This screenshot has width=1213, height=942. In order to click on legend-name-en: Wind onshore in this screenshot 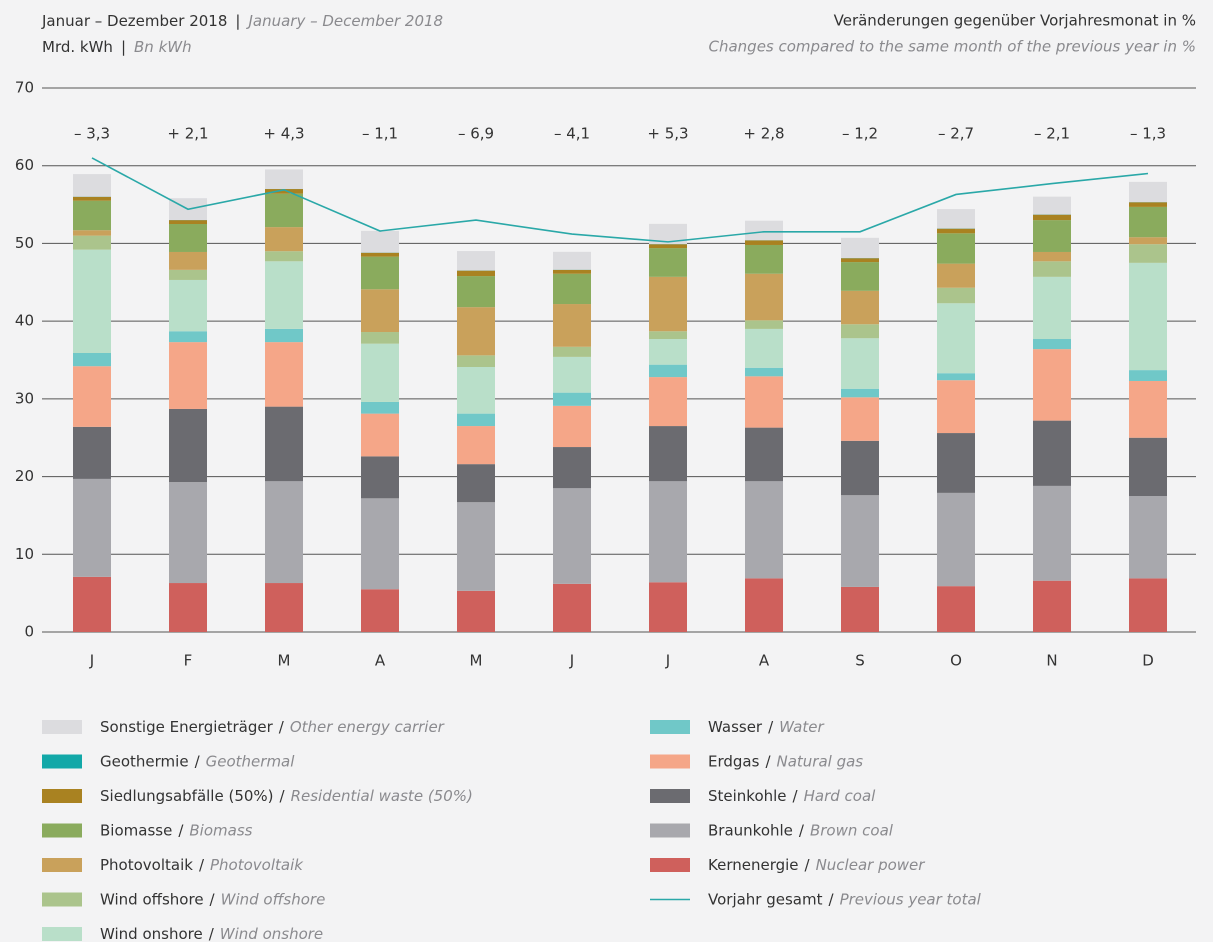, I will do `click(271, 933)`.